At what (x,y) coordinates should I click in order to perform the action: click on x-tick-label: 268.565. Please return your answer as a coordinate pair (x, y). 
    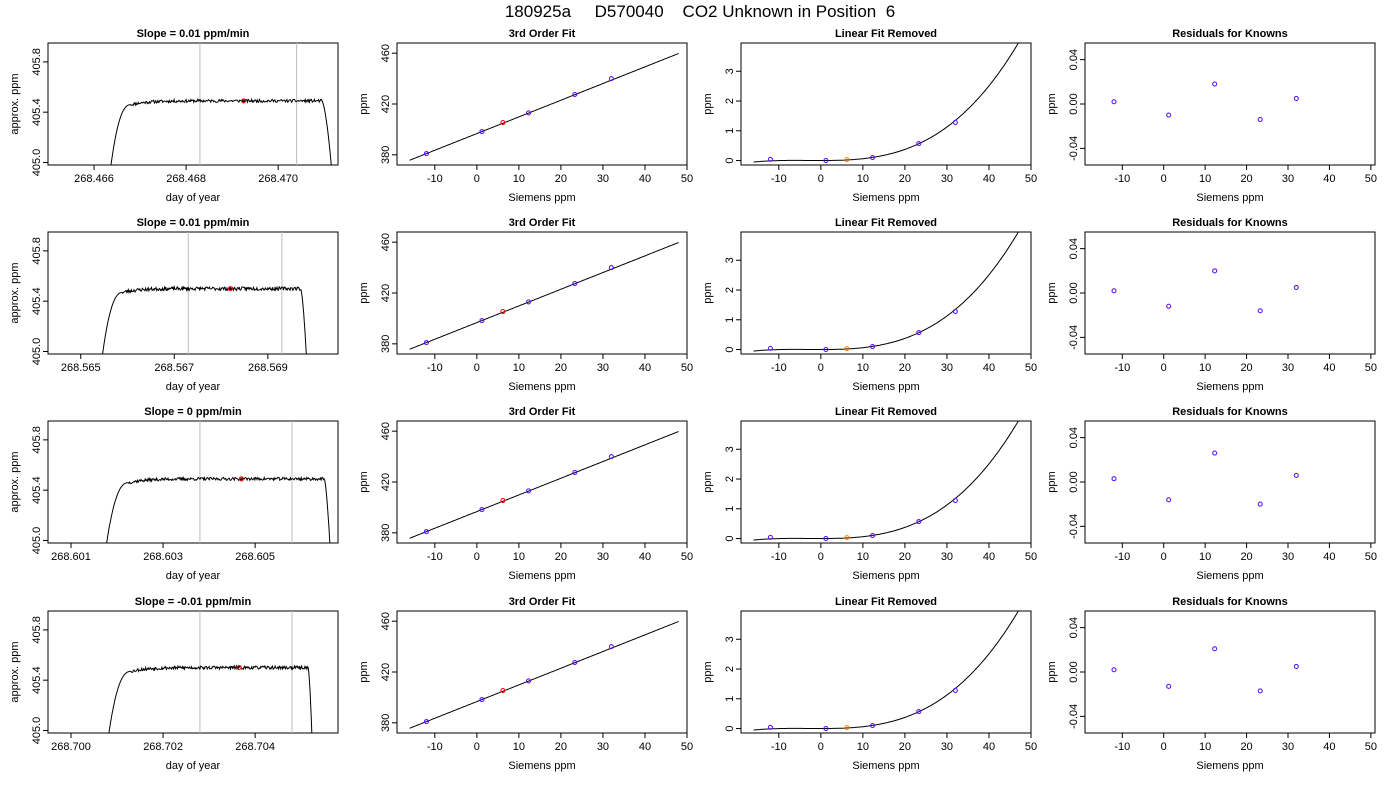
    Looking at the image, I should click on (81, 368).